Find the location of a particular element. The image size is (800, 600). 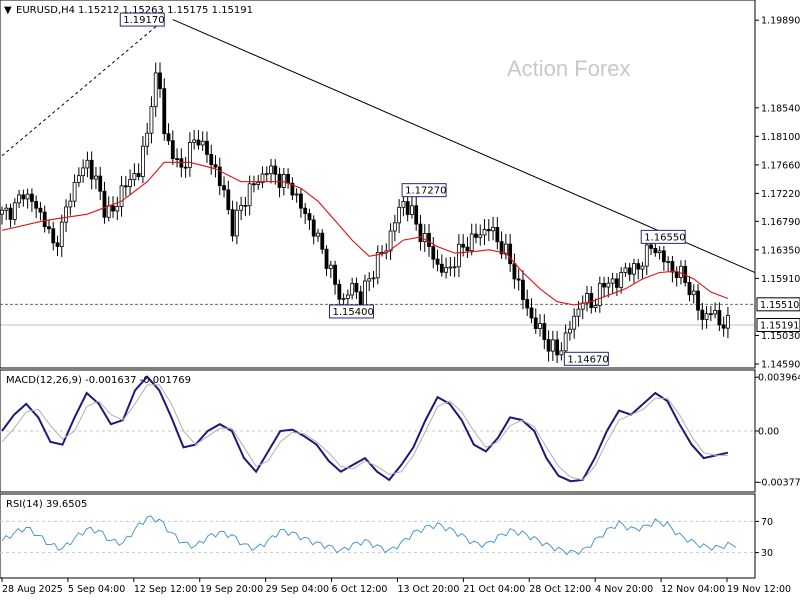

macd-axis-label: -0.003774 is located at coordinates (779, 483).